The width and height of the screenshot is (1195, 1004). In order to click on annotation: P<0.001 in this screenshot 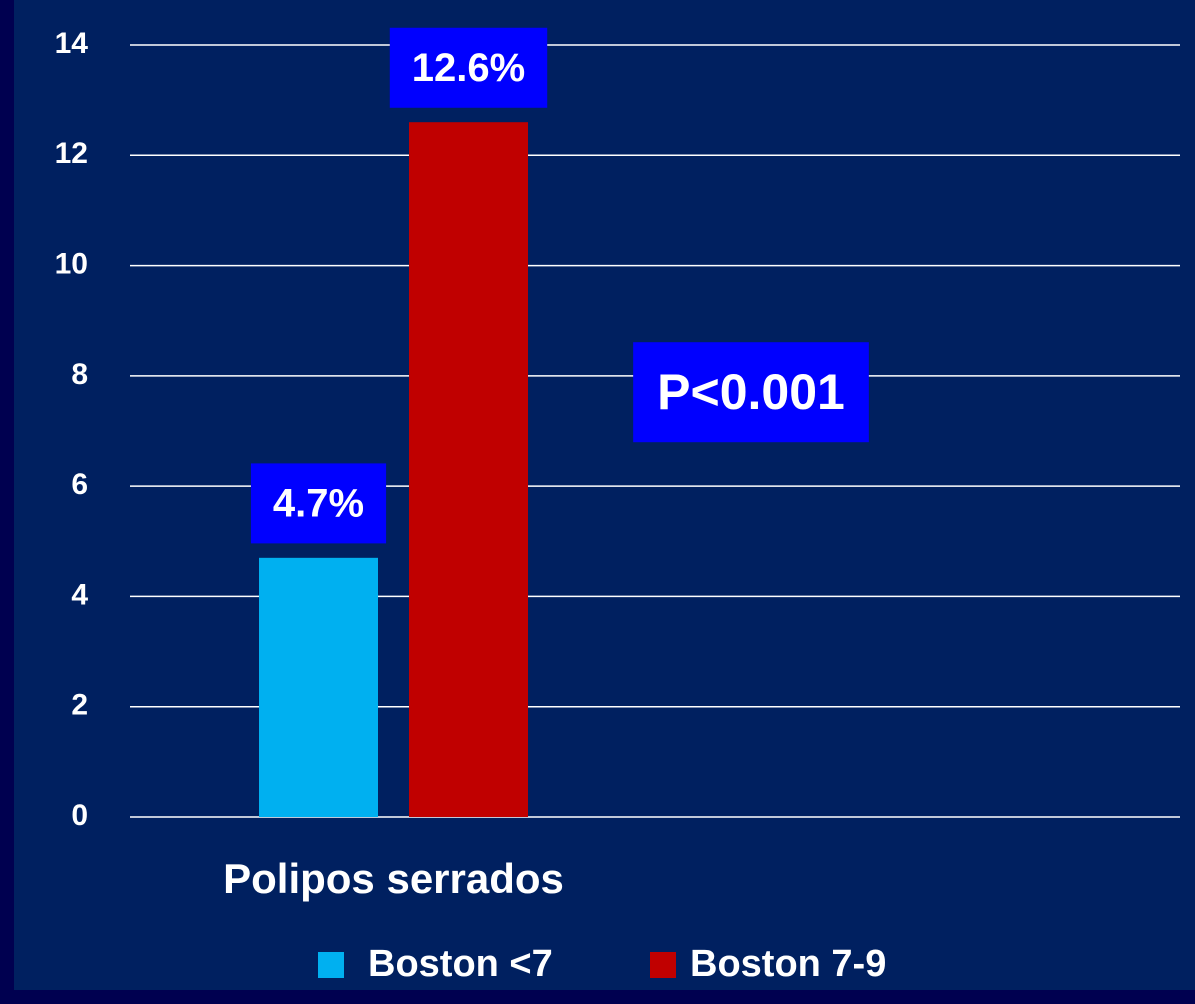, I will do `click(751, 392)`.